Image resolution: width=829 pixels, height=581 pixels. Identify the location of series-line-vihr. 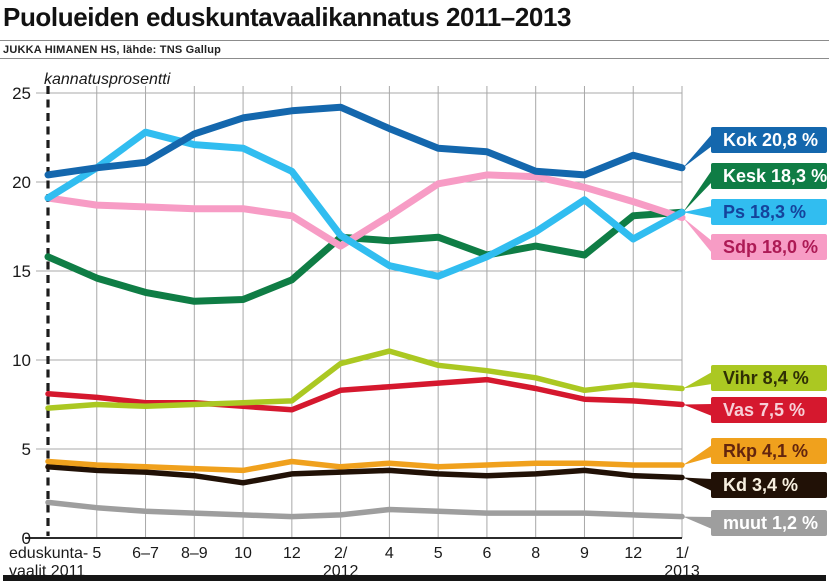
(365, 379).